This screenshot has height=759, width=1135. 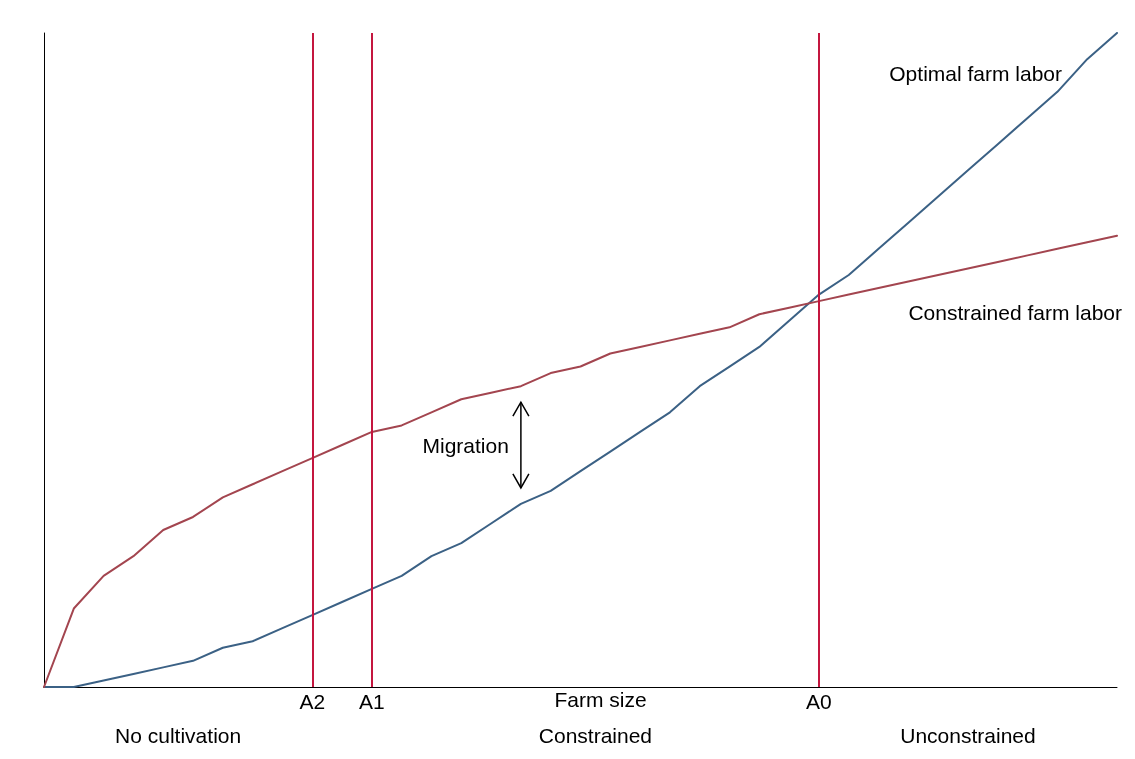 I want to click on annotation: Migration, so click(x=465, y=445).